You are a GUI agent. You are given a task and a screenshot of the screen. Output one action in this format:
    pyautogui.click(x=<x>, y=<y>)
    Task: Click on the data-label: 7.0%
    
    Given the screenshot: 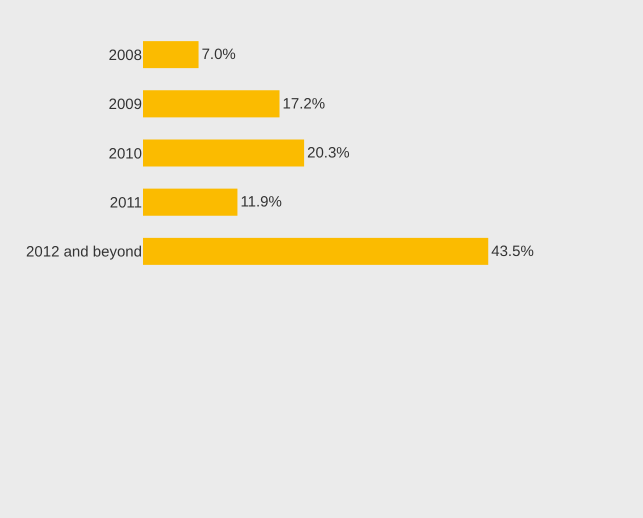 What is the action you would take?
    pyautogui.click(x=219, y=55)
    